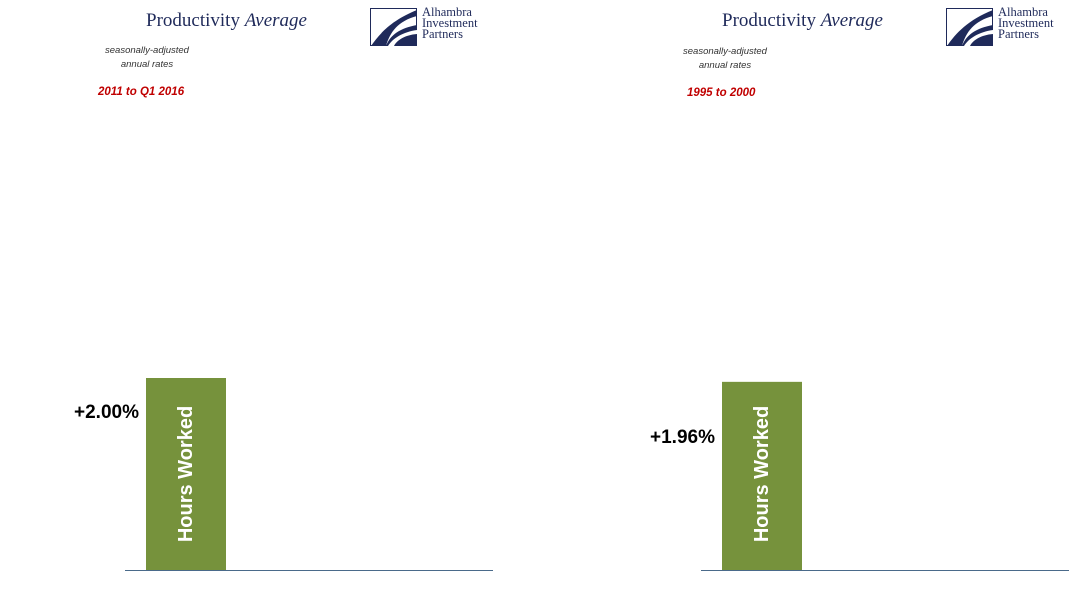  What do you see at coordinates (283, 474) in the screenshot?
I see `bar-chart-left: Hours Worked +2.00%` at bounding box center [283, 474].